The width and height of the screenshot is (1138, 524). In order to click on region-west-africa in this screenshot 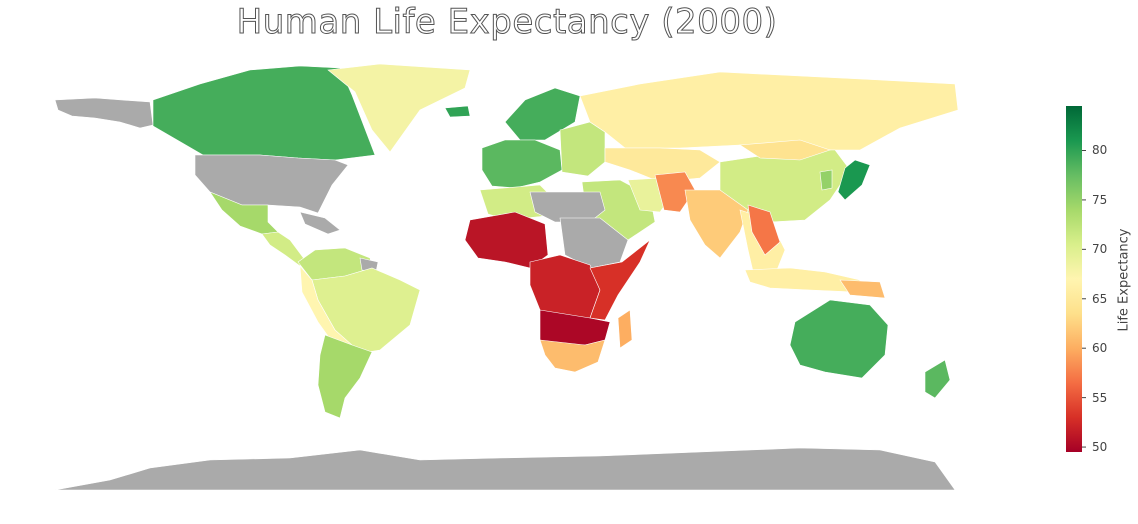, I will do `click(506, 240)`.